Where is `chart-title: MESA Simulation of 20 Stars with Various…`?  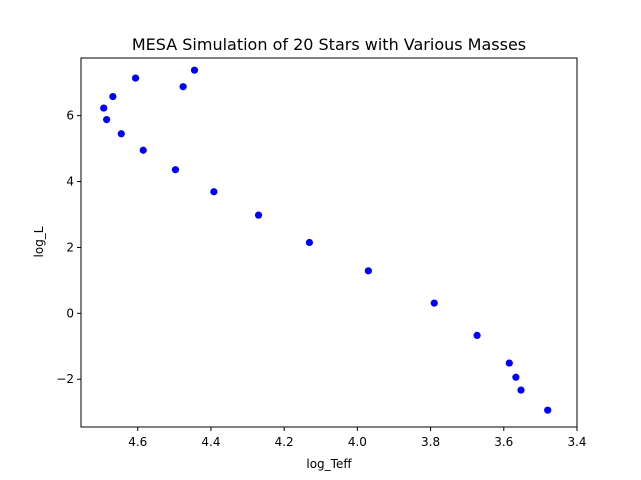 chart-title: MESA Simulation of 20 Stars with Various… is located at coordinates (329, 44).